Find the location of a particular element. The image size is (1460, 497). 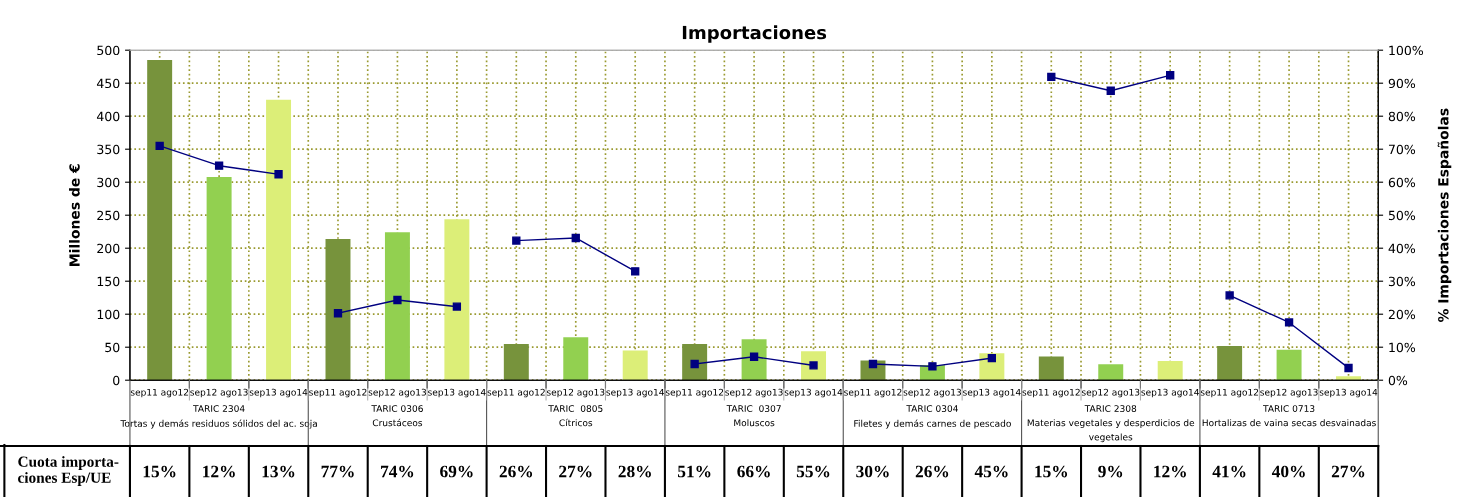

y2-tick-label: 90% is located at coordinates (1402, 83).